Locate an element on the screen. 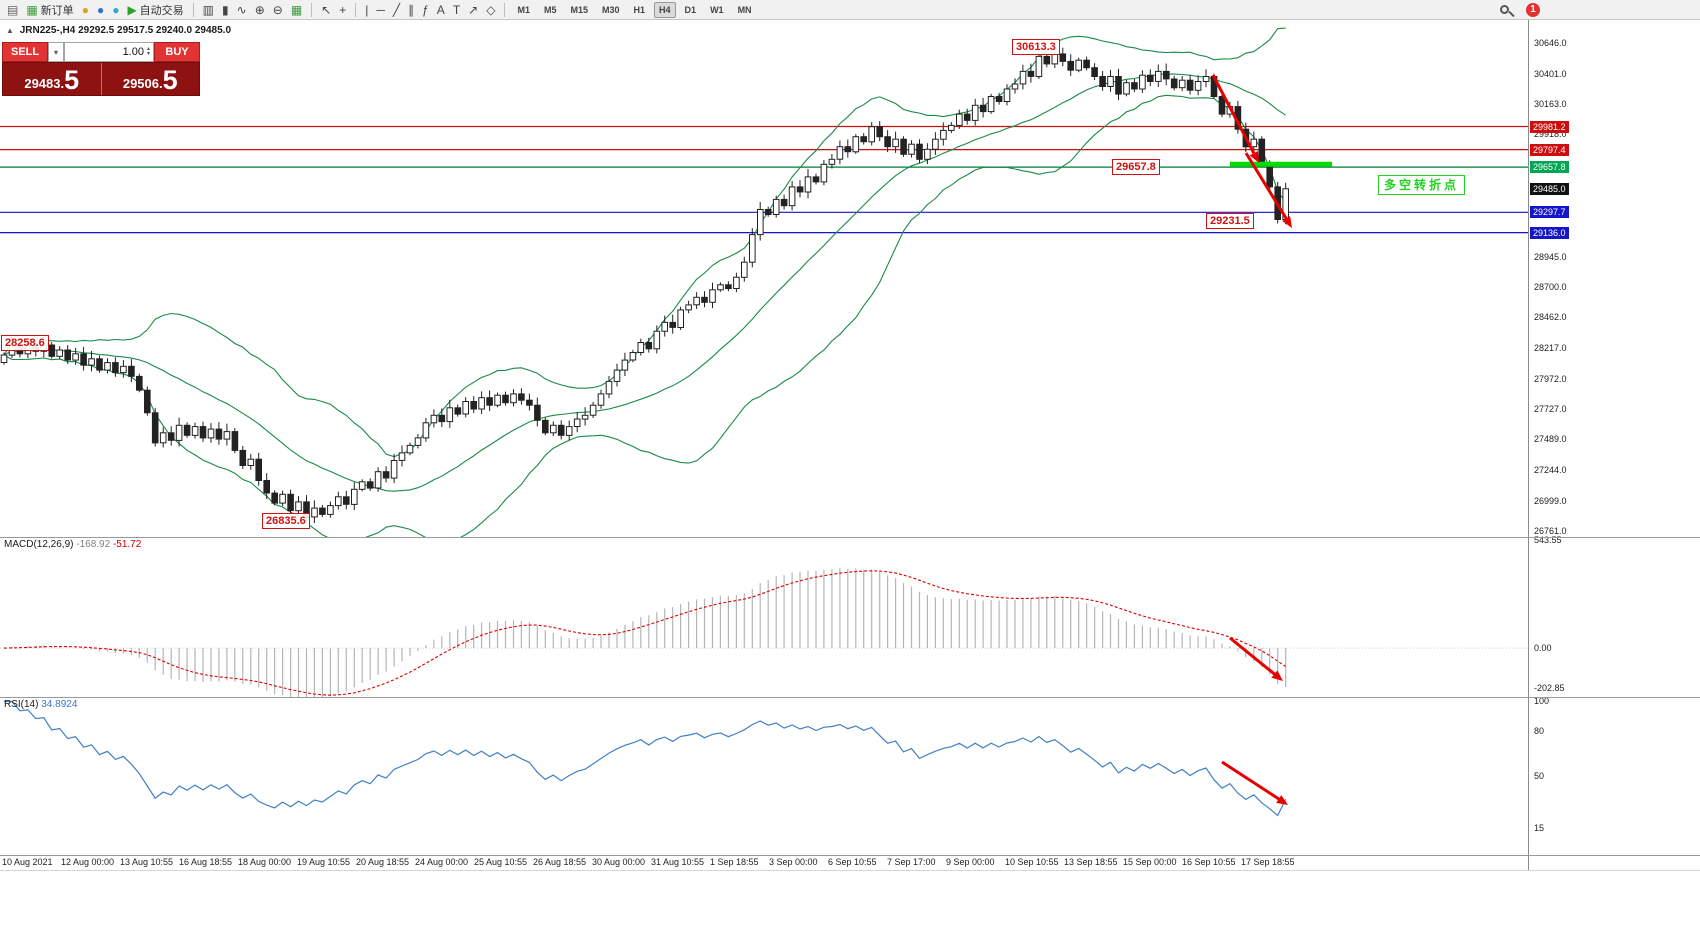  line-chart-icon: ∿ is located at coordinates (241, 9).